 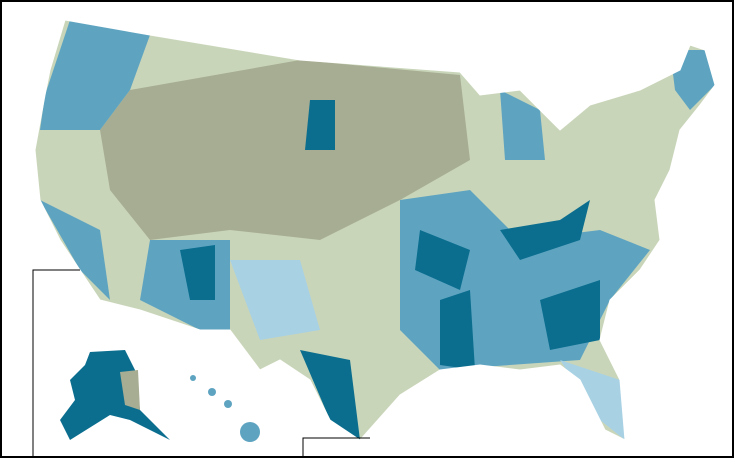 What do you see at coordinates (330, 395) in the screenshot?
I see `texas-border-region` at bounding box center [330, 395].